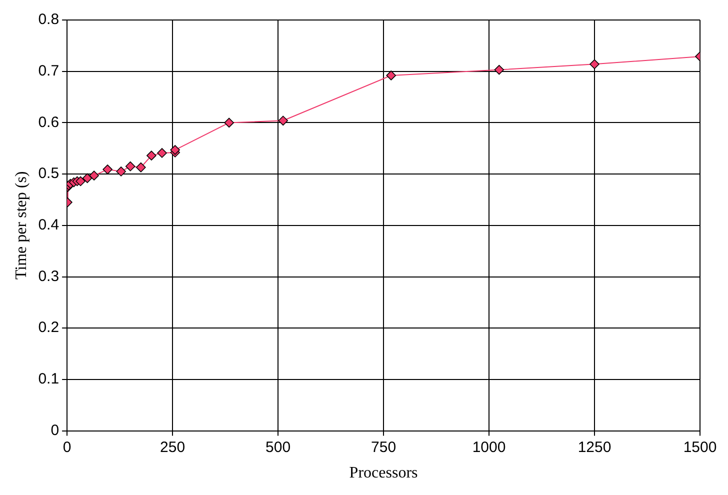 The width and height of the screenshot is (728, 495). What do you see at coordinates (55, 430) in the screenshot?
I see `y-tick-label: 0` at bounding box center [55, 430].